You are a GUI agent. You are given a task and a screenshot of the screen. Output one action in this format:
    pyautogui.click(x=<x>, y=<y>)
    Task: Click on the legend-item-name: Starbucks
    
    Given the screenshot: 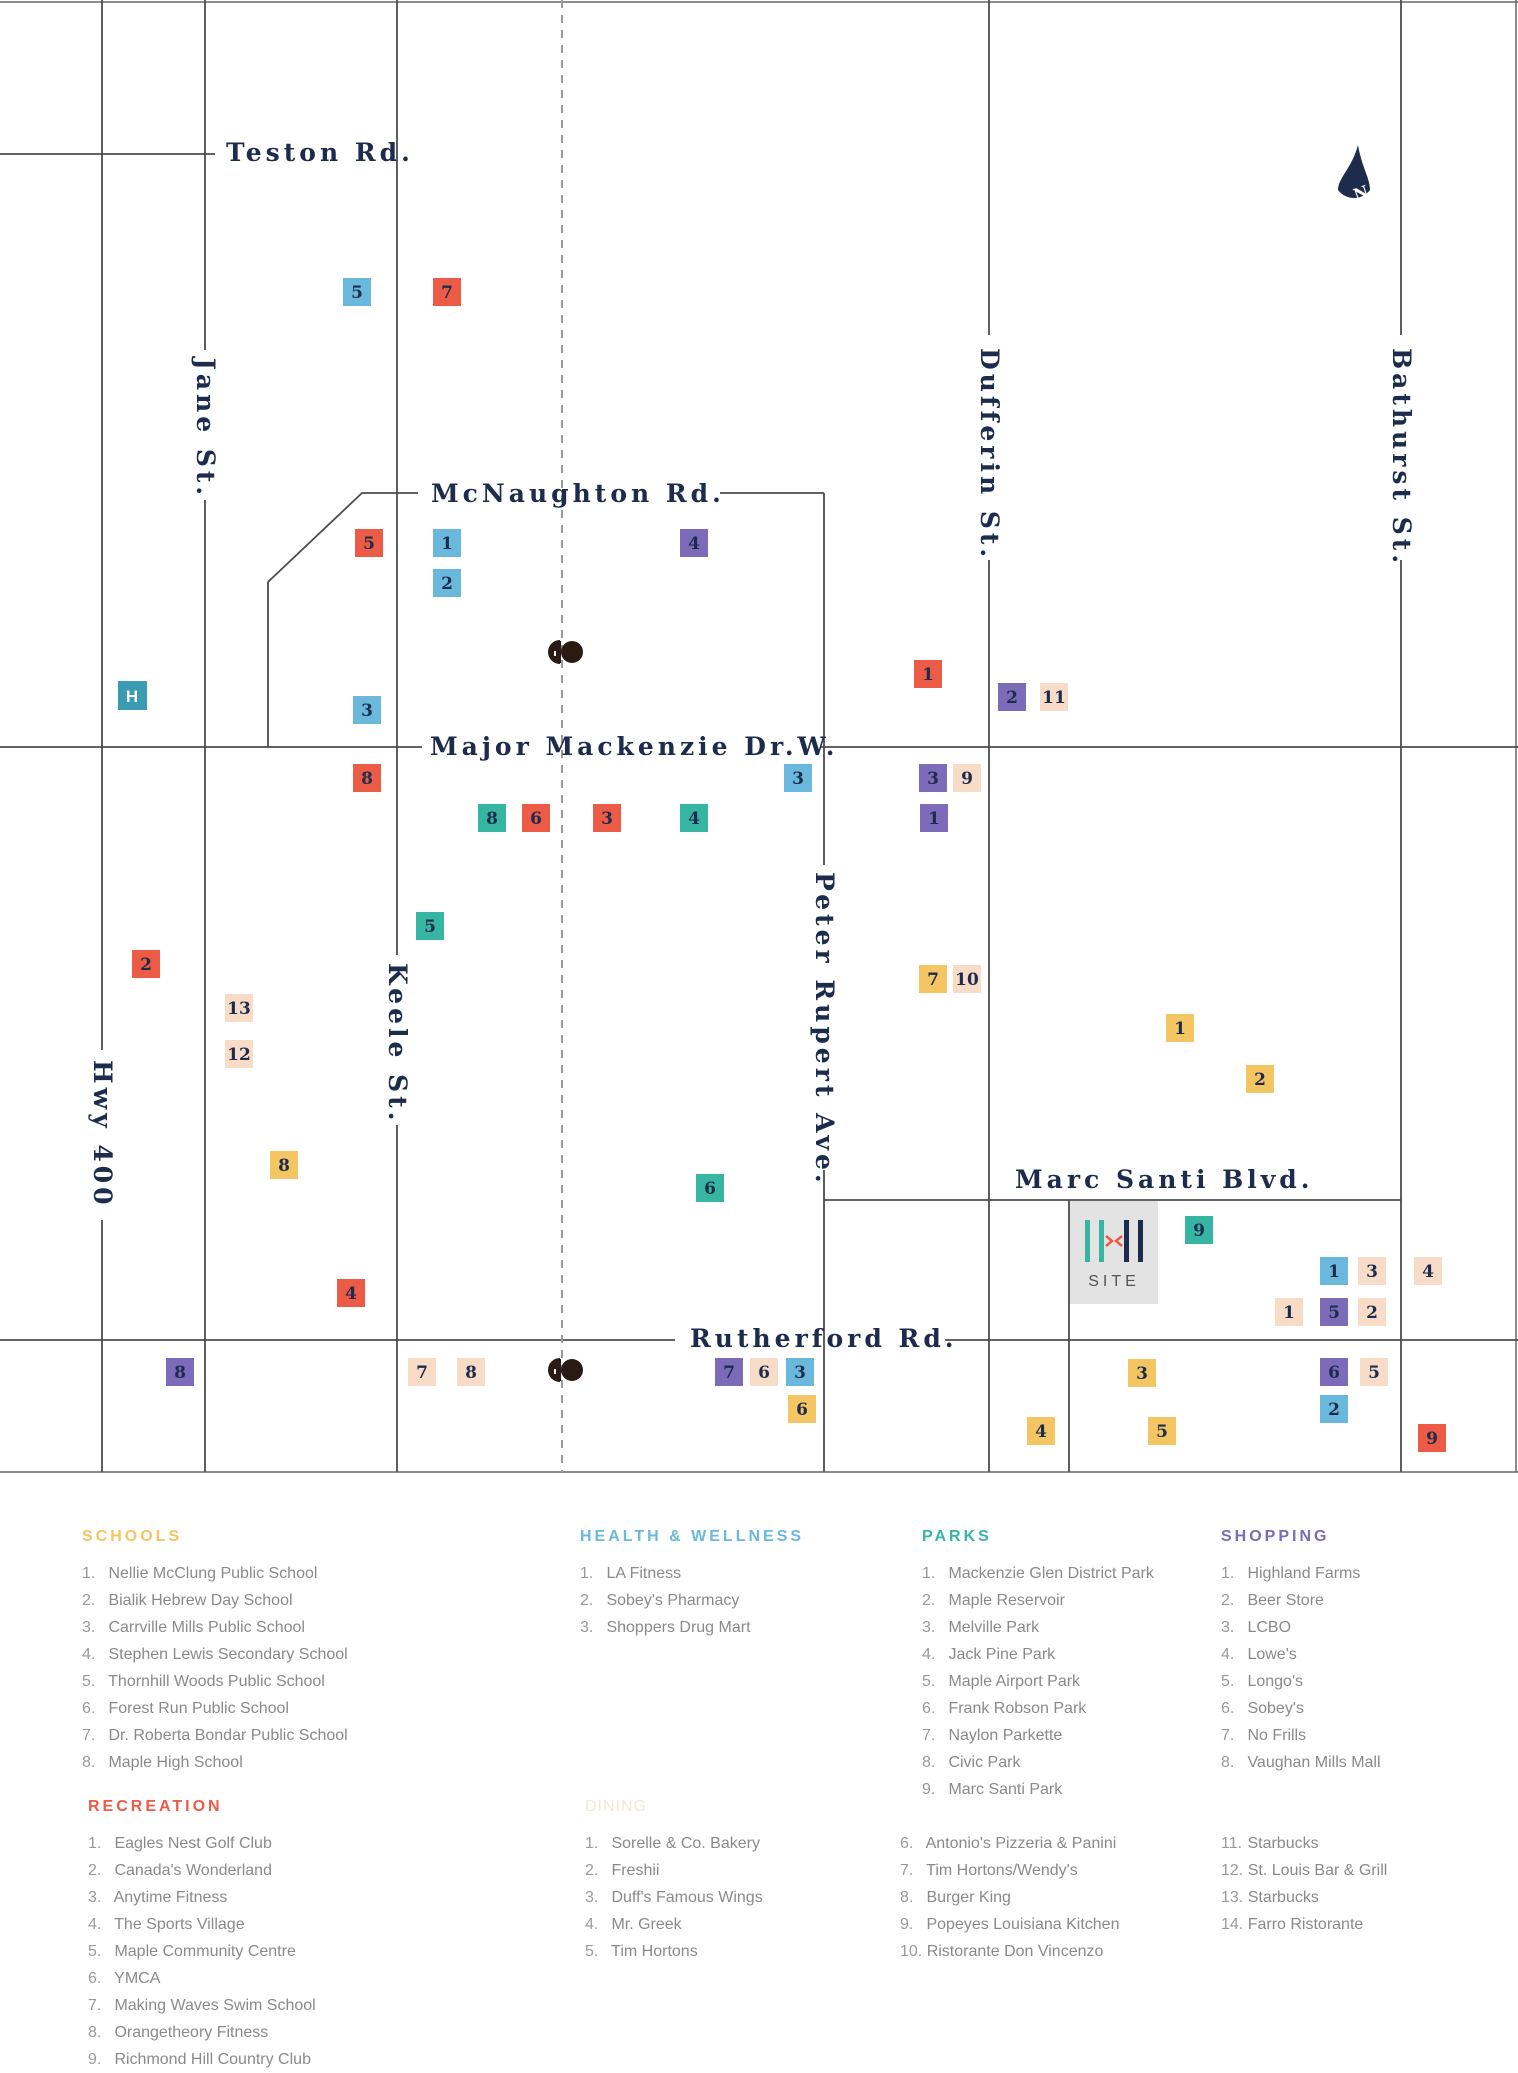 What is the action you would take?
    pyautogui.click(x=1281, y=1897)
    